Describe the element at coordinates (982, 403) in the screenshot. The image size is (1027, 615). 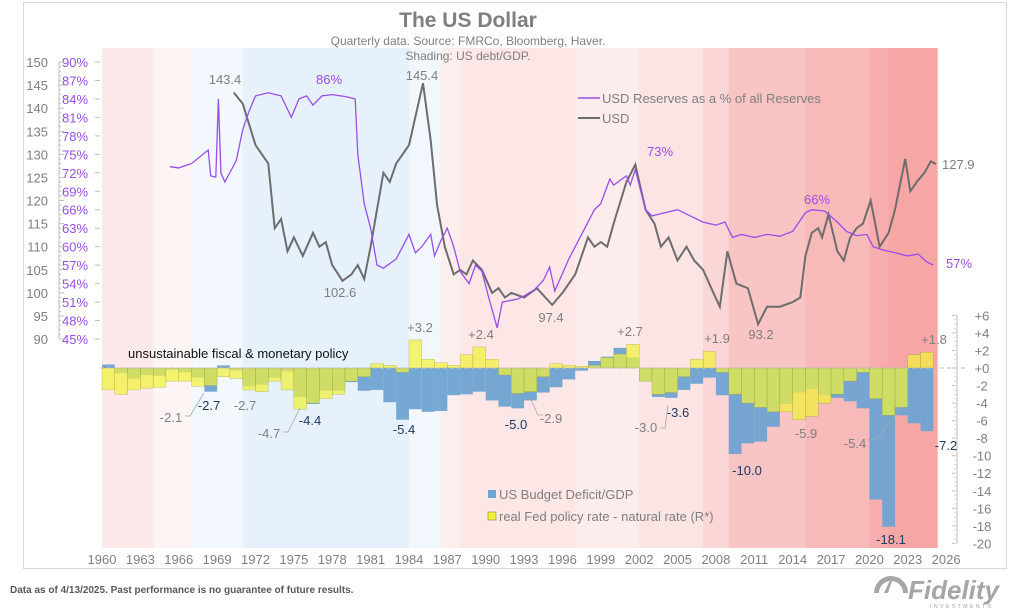
I see `y-right-tick-label: -4` at that location.